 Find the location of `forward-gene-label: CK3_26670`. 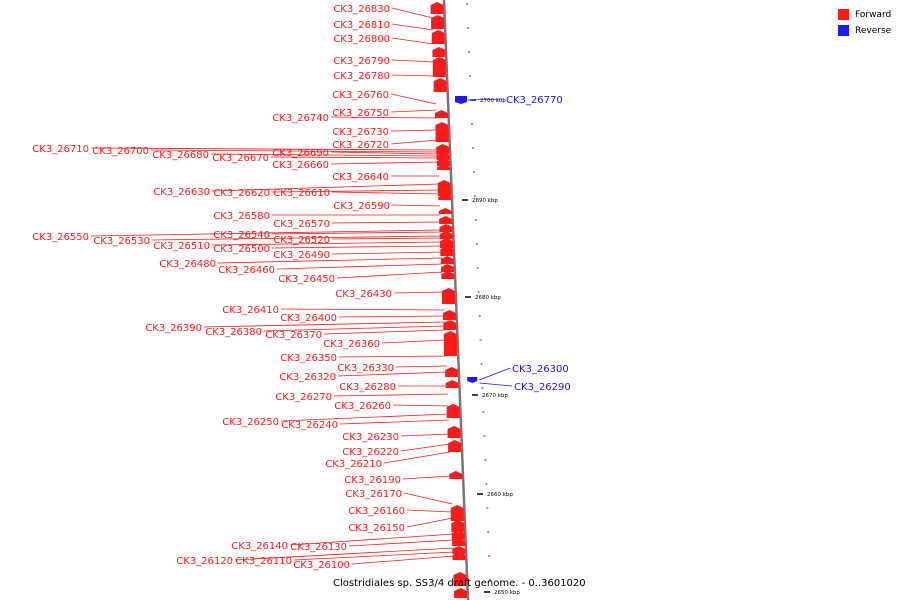

forward-gene-label: CK3_26670 is located at coordinates (240, 158).